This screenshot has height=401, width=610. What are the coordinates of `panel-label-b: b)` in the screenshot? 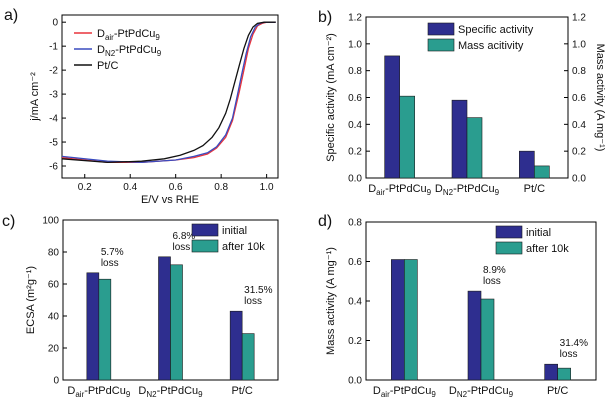 It's located at (325, 17).